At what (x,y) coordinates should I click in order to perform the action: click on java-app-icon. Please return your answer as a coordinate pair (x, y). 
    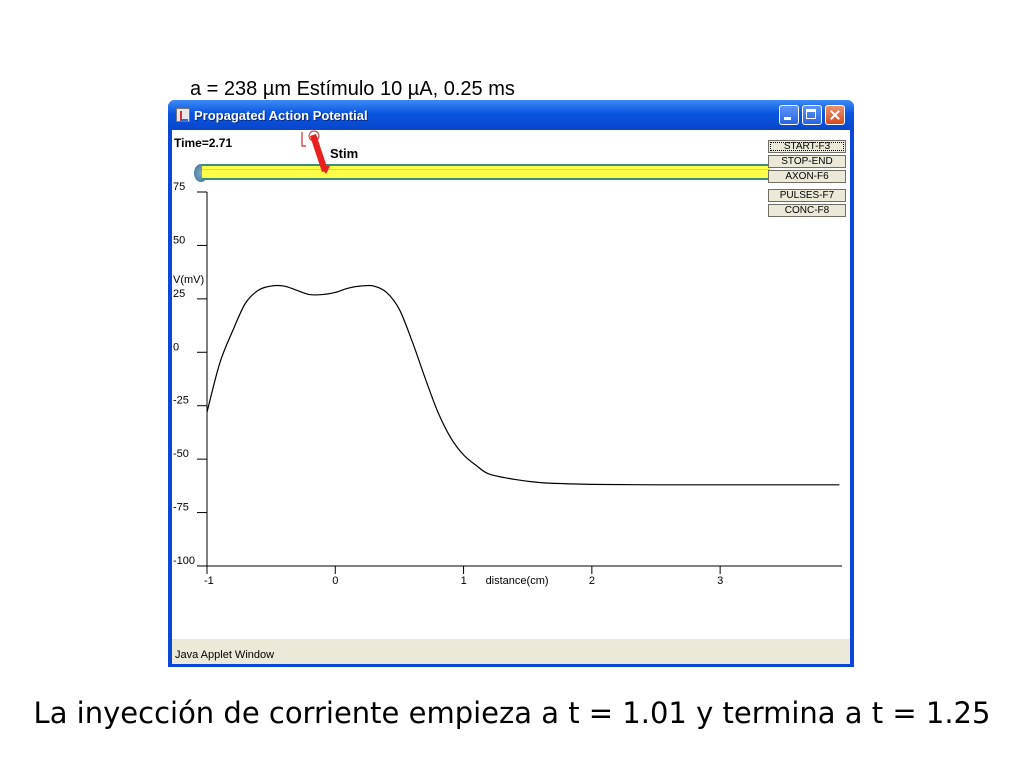
    Looking at the image, I should click on (183, 115).